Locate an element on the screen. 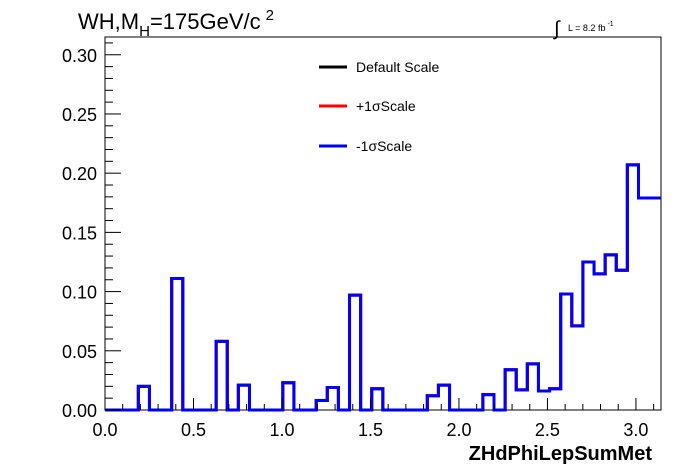 This screenshot has width=696, height=472. lumi-label: L = 8.2 fb -1 is located at coordinates (591, 27).